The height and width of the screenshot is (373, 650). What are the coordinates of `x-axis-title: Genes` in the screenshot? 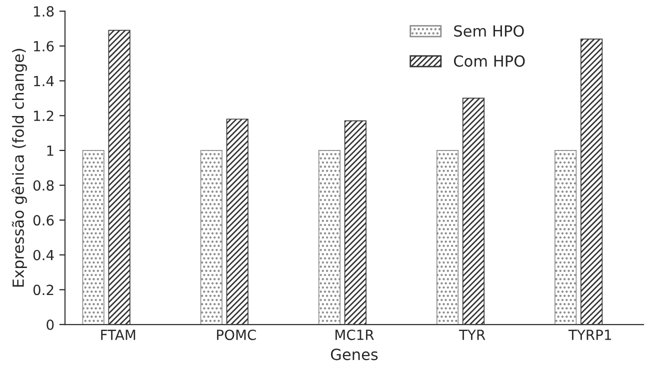 It's located at (354, 354).